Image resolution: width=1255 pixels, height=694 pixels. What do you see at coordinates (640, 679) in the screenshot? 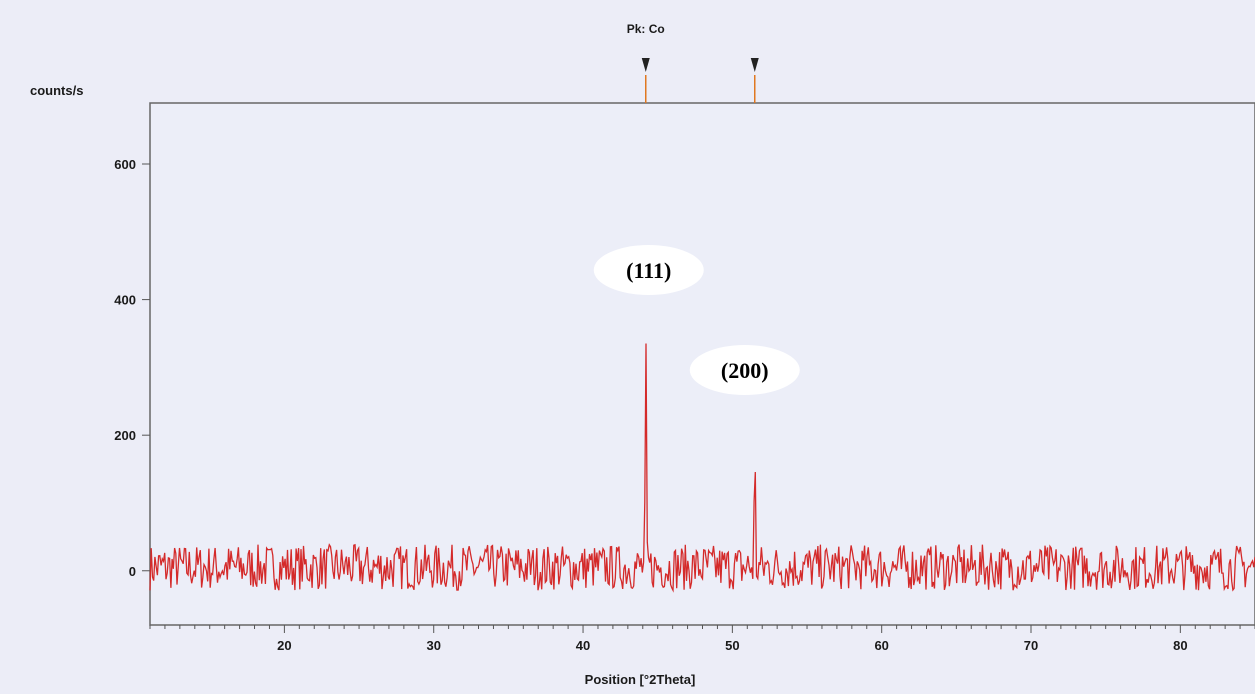
I see `x-axis-title: Position [°2Theta]` at bounding box center [640, 679].